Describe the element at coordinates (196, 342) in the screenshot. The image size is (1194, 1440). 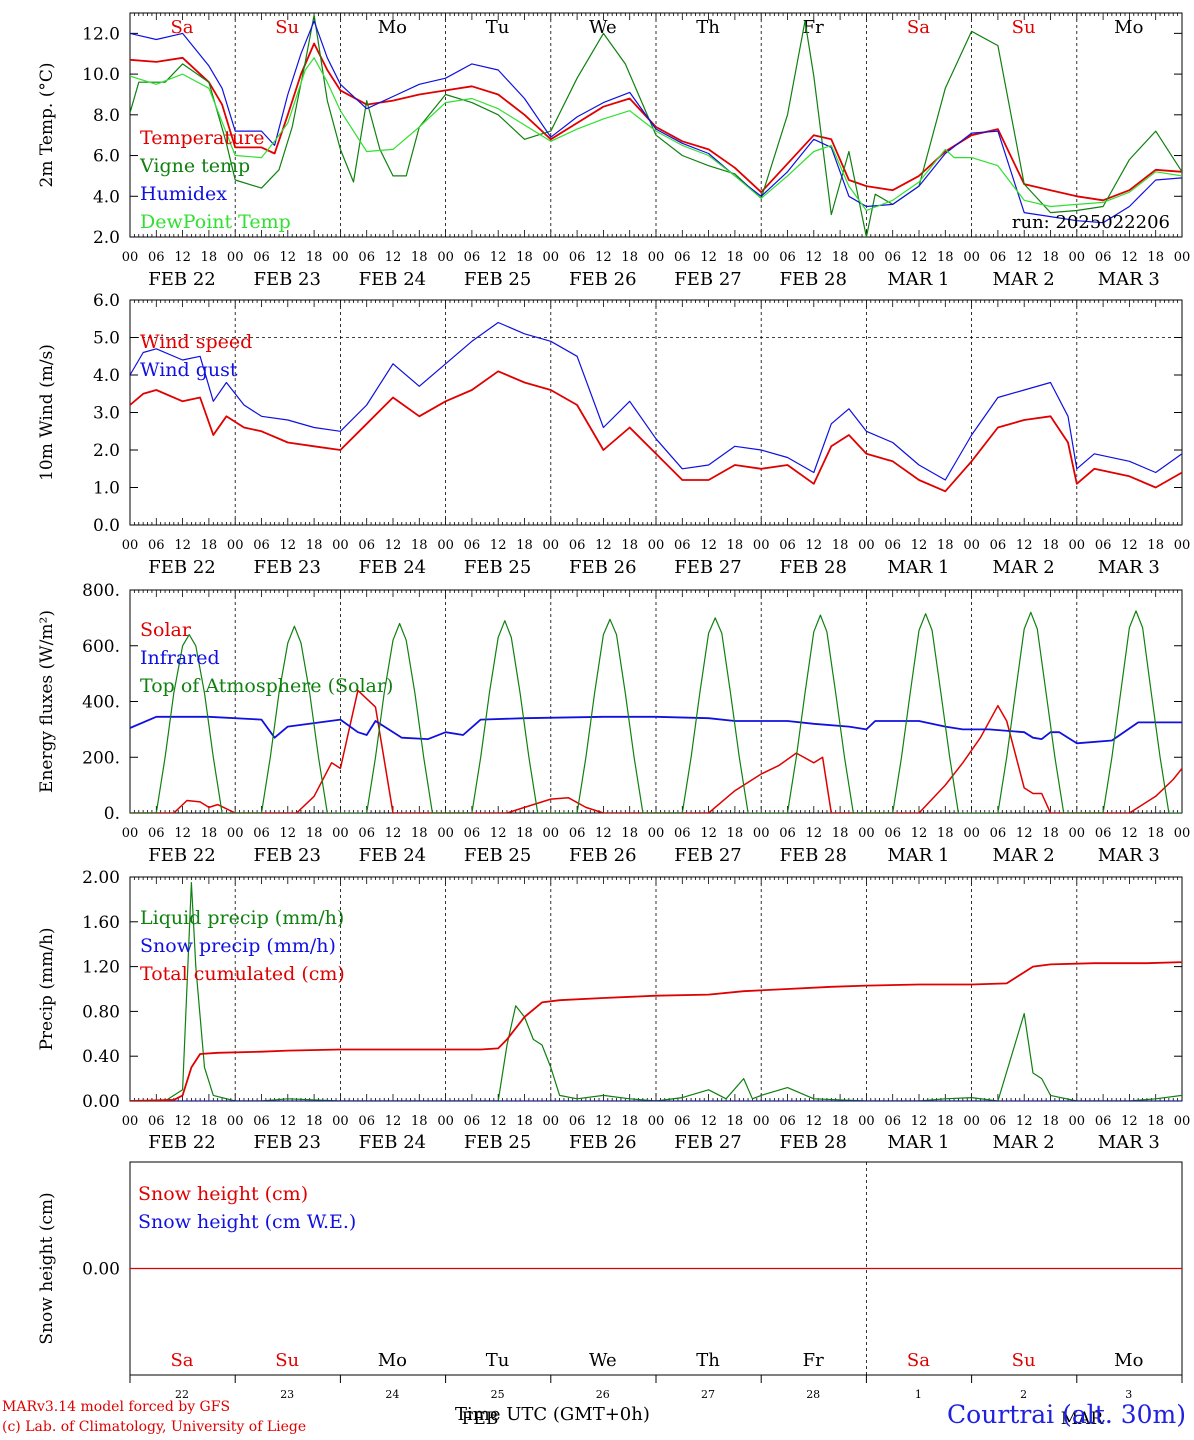
I see `legend-entry: Wind speed` at that location.